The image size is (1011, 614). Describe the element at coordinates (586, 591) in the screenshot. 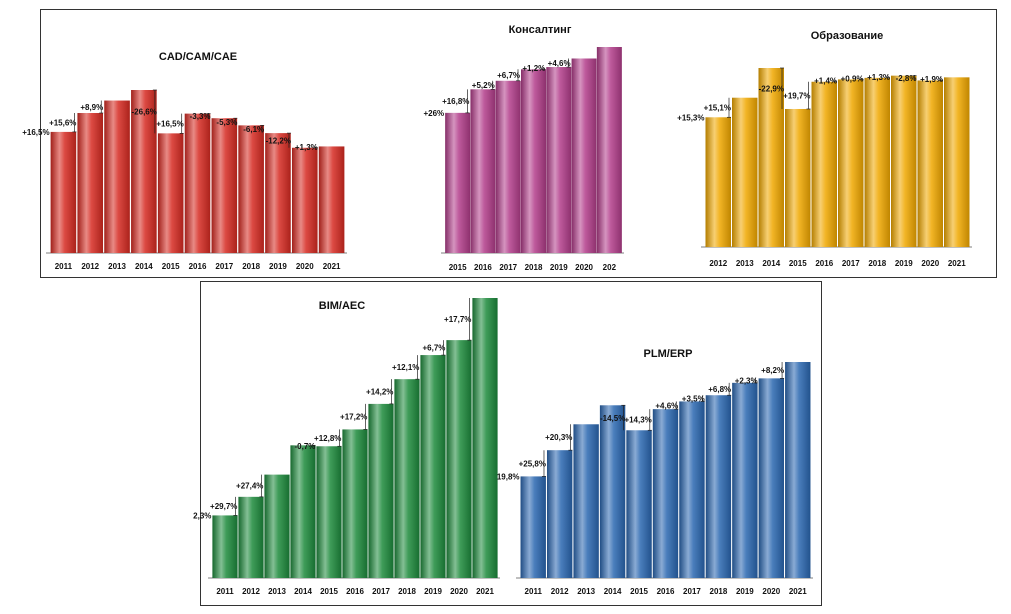

I see `tick-label-plm-2: 2013` at that location.